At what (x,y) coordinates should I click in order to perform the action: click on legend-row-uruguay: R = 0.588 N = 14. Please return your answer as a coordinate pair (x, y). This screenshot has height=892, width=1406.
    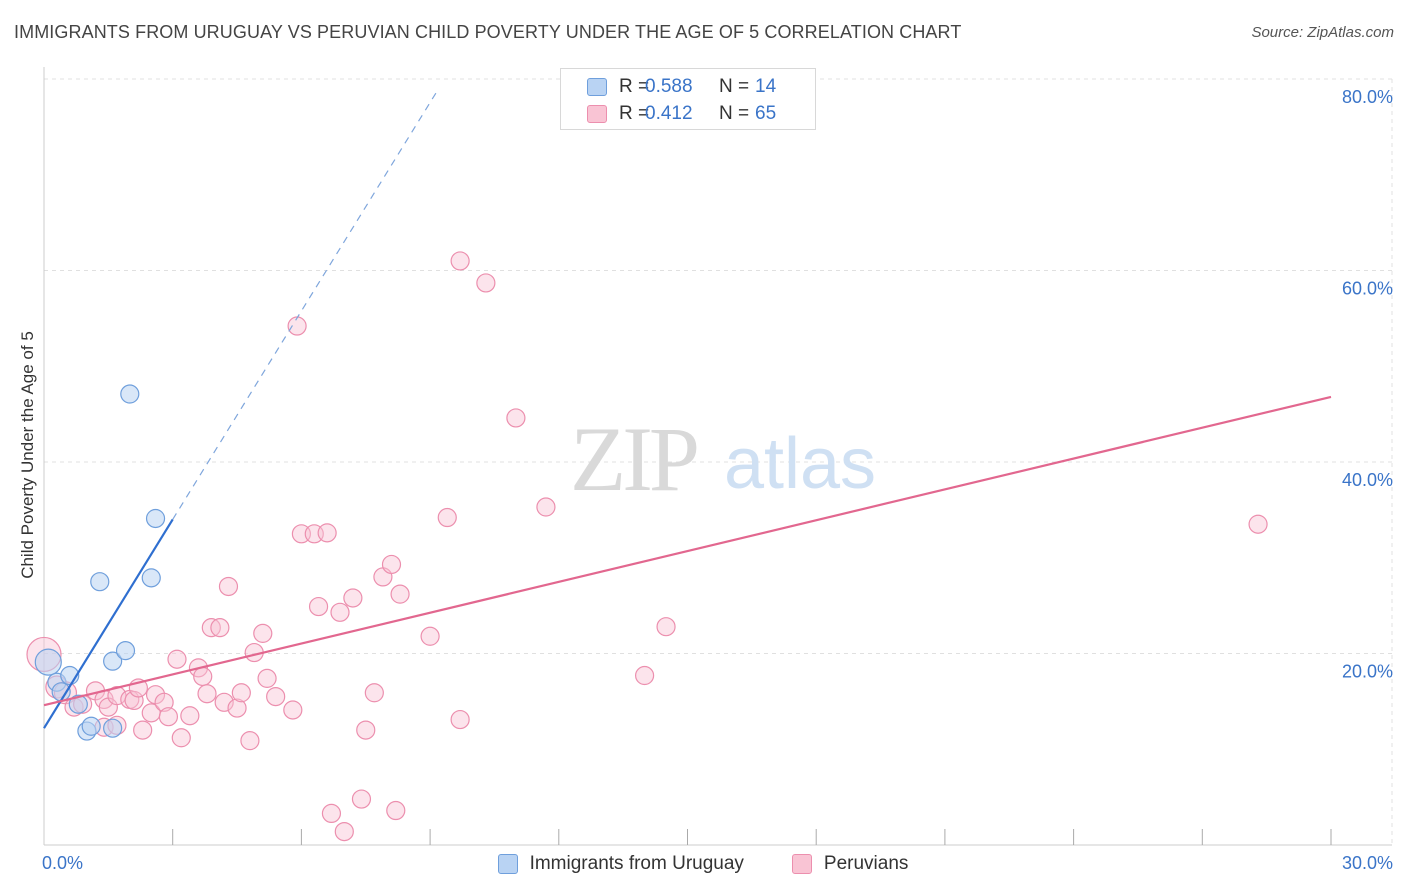
    Looking at the image, I should click on (681, 87).